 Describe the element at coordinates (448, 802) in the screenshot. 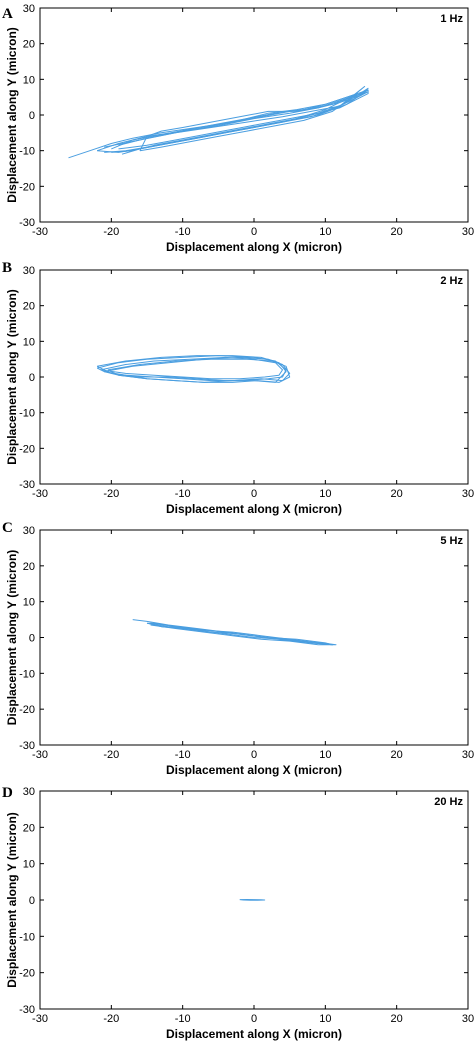

I see `frequency-annotation: 20 Hz` at that location.